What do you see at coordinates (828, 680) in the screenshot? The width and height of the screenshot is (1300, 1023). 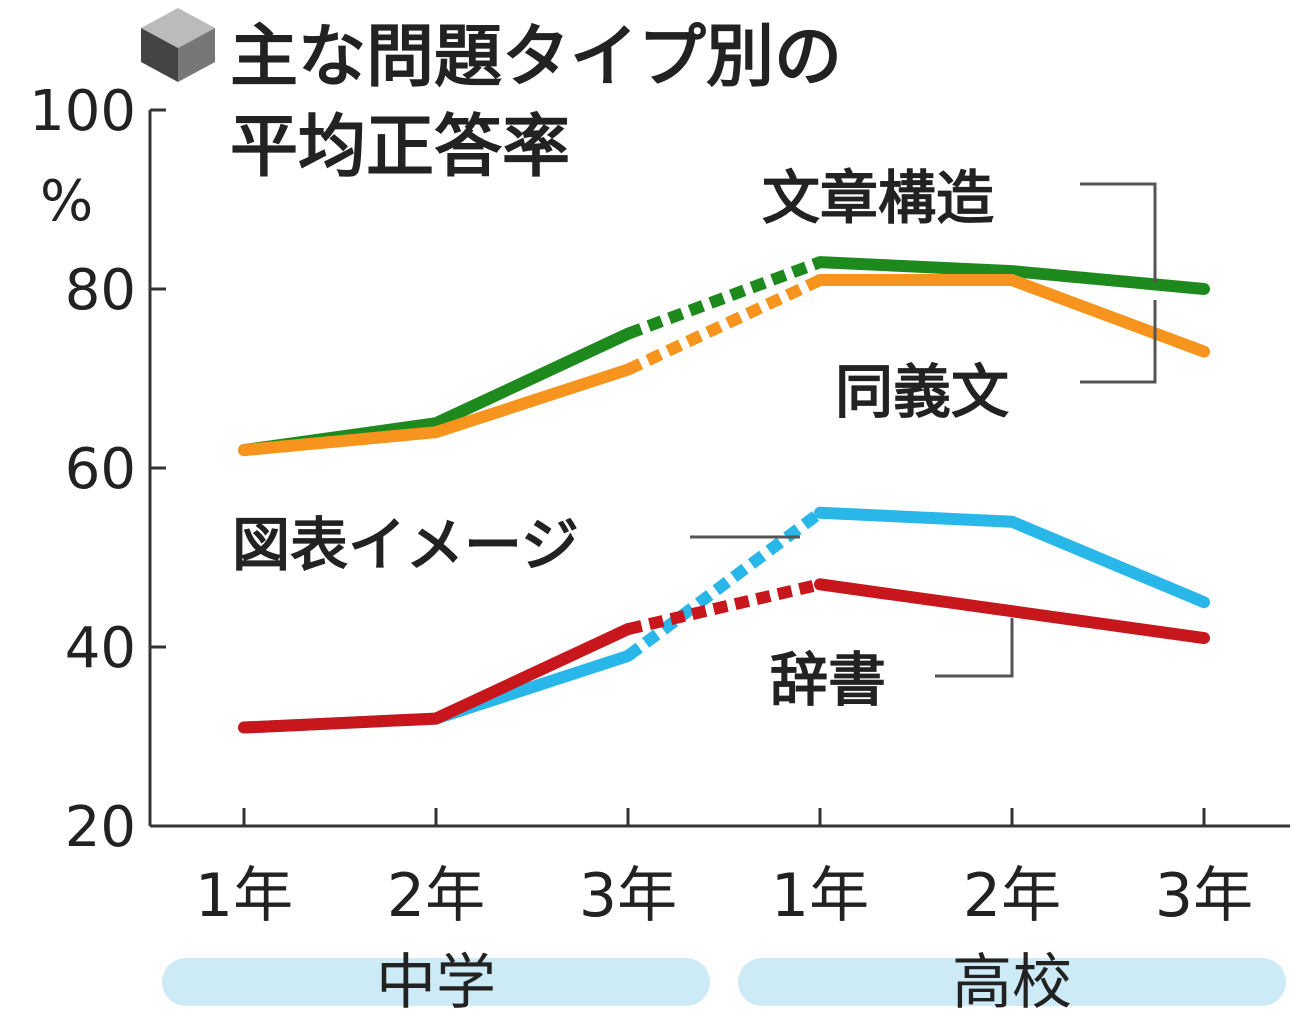 I see `series-label-jisho: 辞書` at bounding box center [828, 680].